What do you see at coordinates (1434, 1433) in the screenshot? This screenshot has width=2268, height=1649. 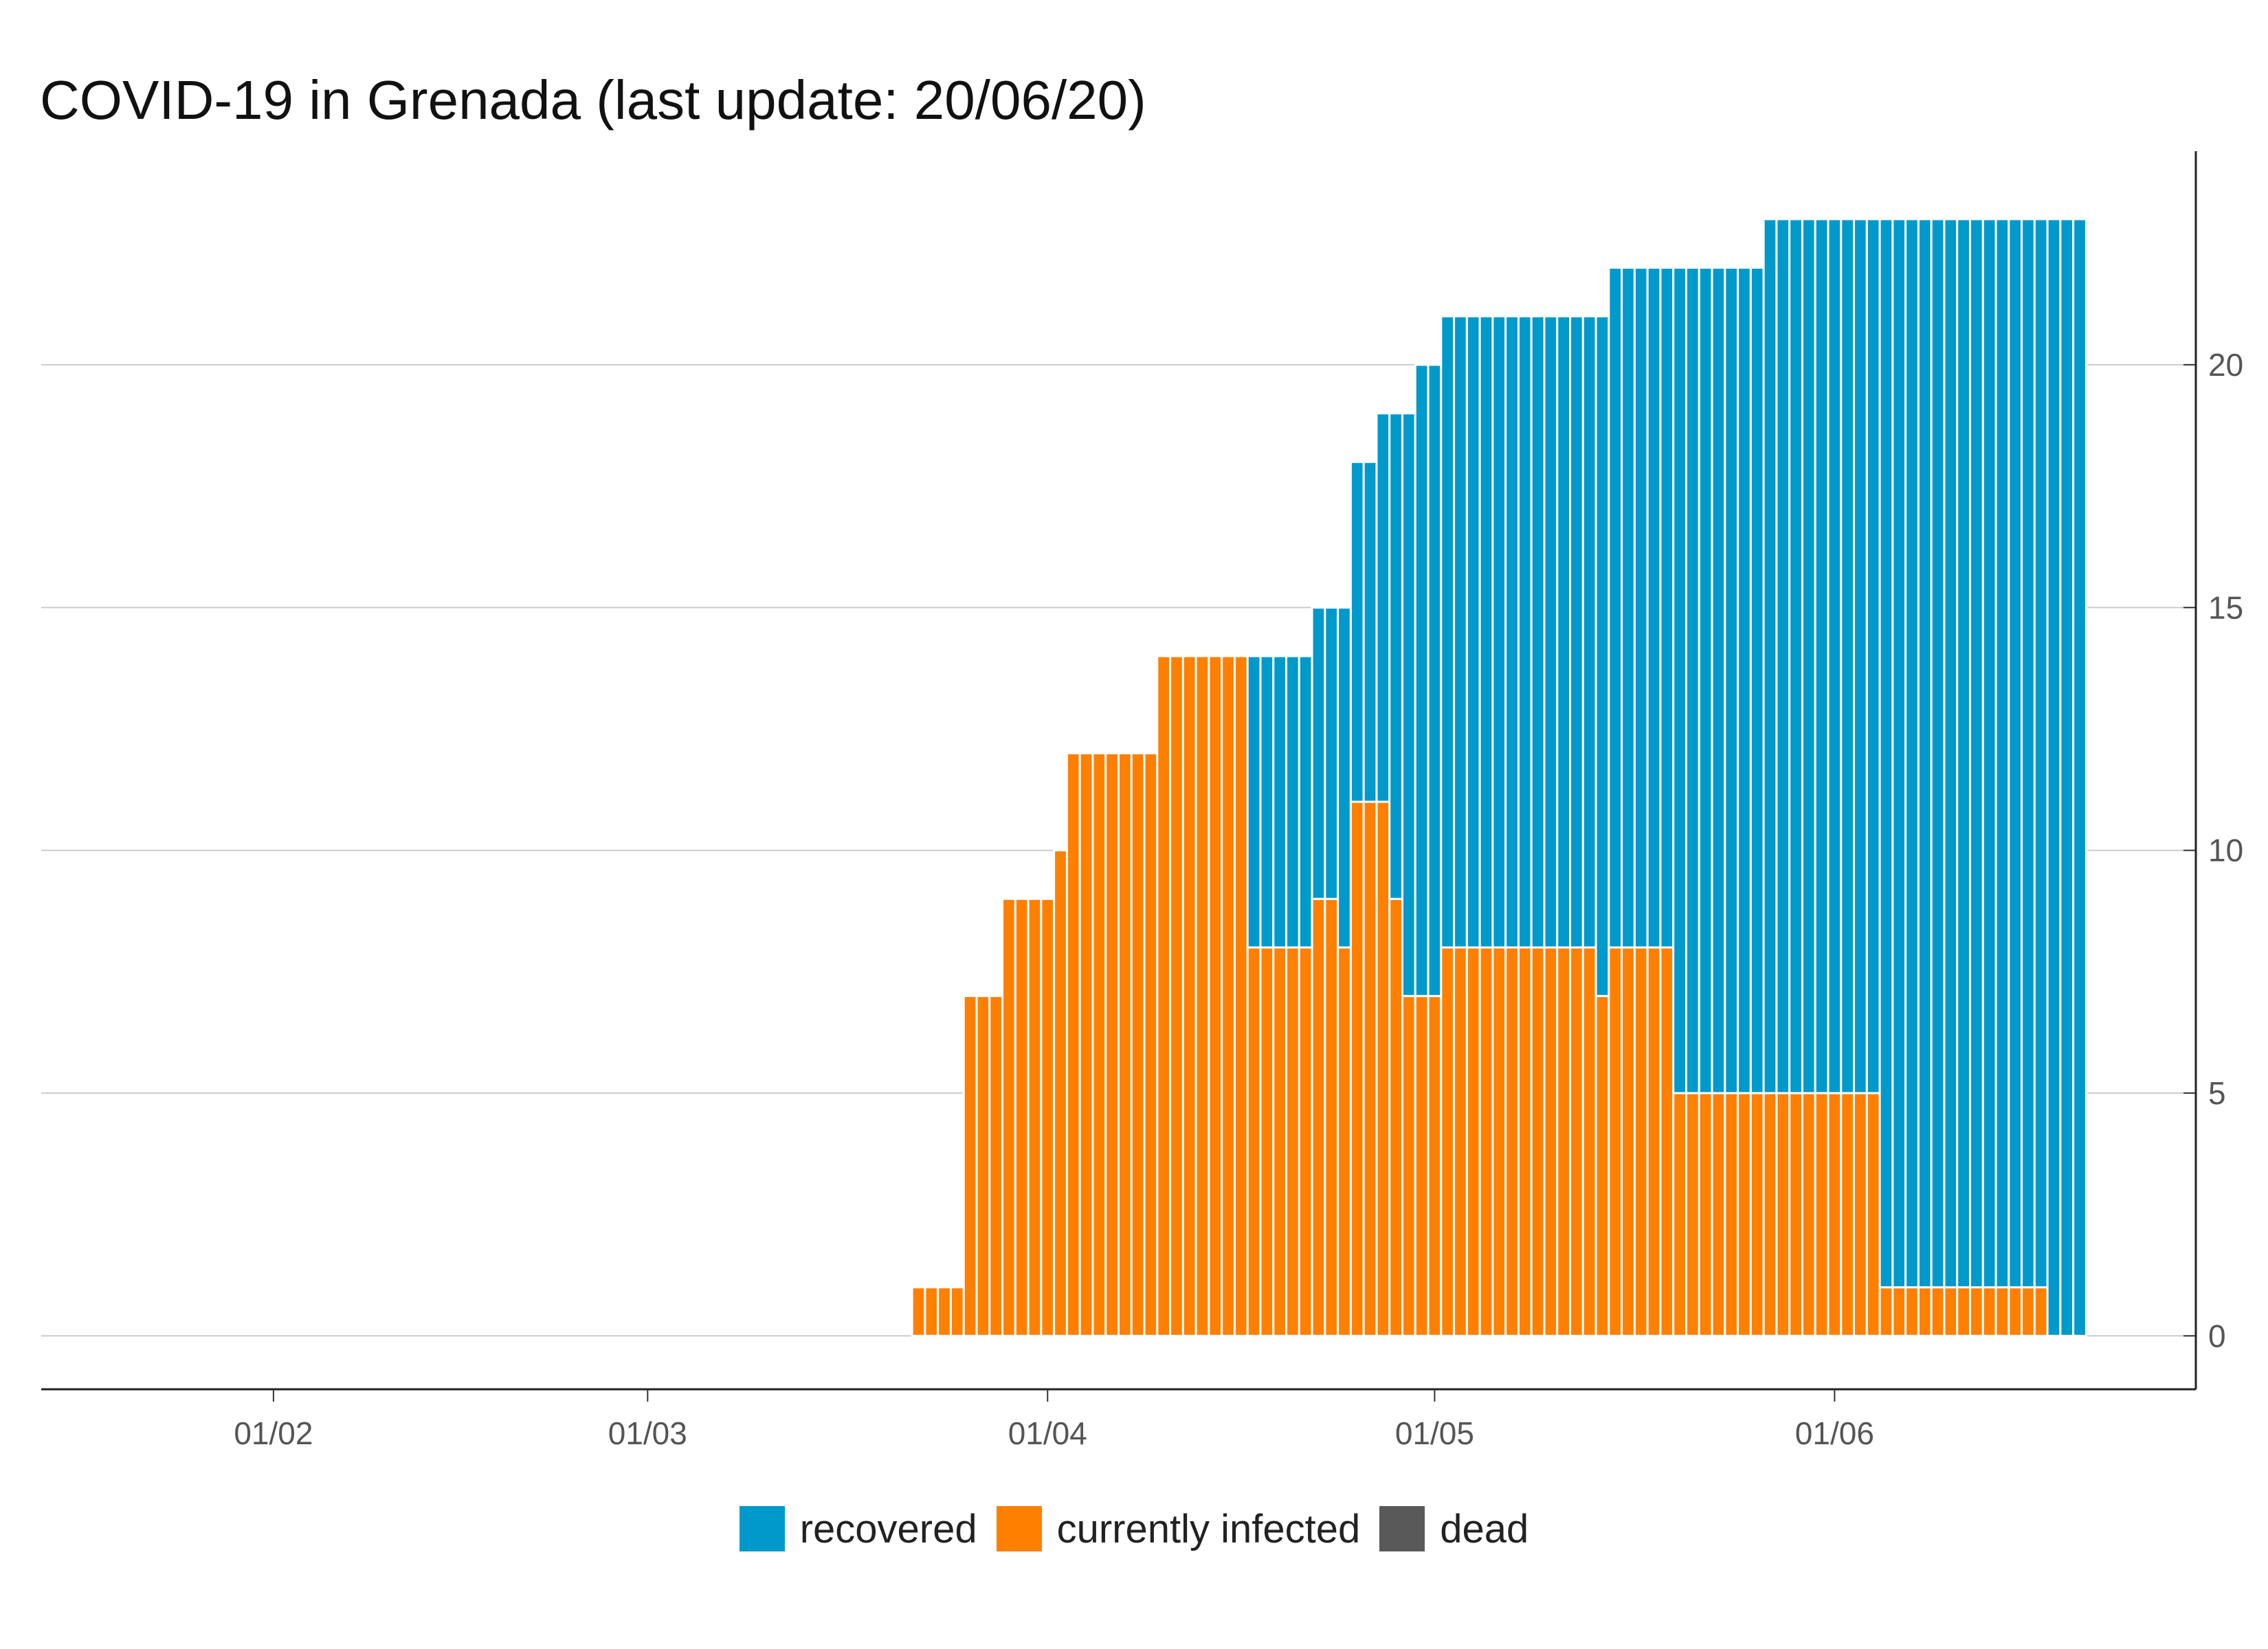 I see `x-tick-label: 01/05` at bounding box center [1434, 1433].